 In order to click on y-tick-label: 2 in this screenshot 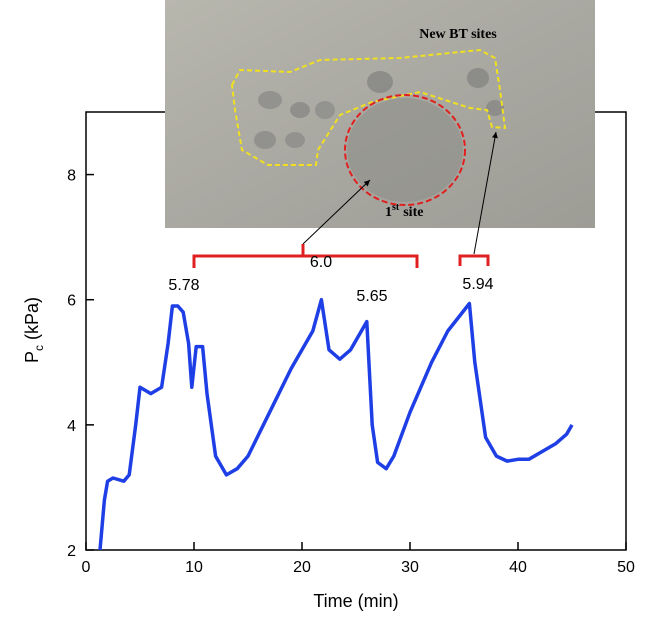, I will do `click(71, 551)`.